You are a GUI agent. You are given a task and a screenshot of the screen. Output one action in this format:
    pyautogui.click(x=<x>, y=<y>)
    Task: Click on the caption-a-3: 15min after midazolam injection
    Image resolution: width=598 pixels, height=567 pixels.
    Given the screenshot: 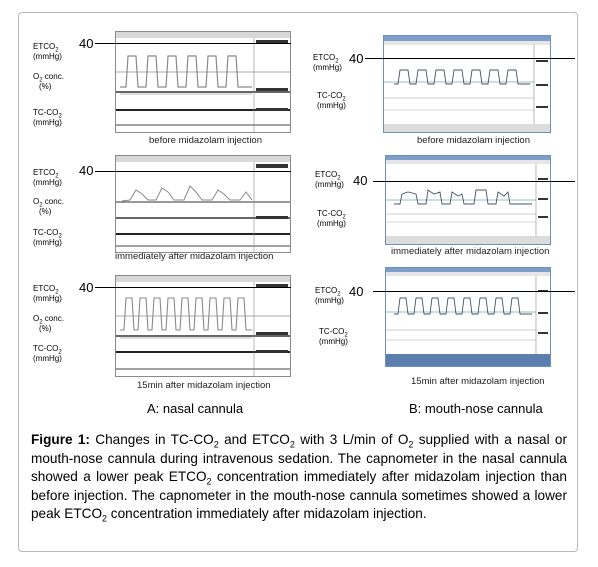 What is the action you would take?
    pyautogui.click(x=204, y=385)
    